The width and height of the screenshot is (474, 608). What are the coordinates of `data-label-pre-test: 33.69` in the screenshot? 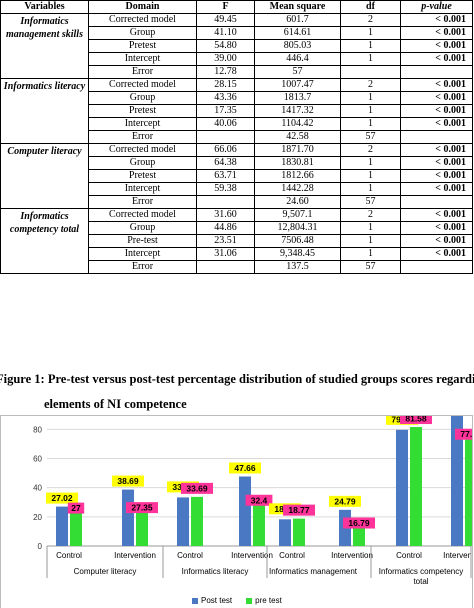 It's located at (197, 488).